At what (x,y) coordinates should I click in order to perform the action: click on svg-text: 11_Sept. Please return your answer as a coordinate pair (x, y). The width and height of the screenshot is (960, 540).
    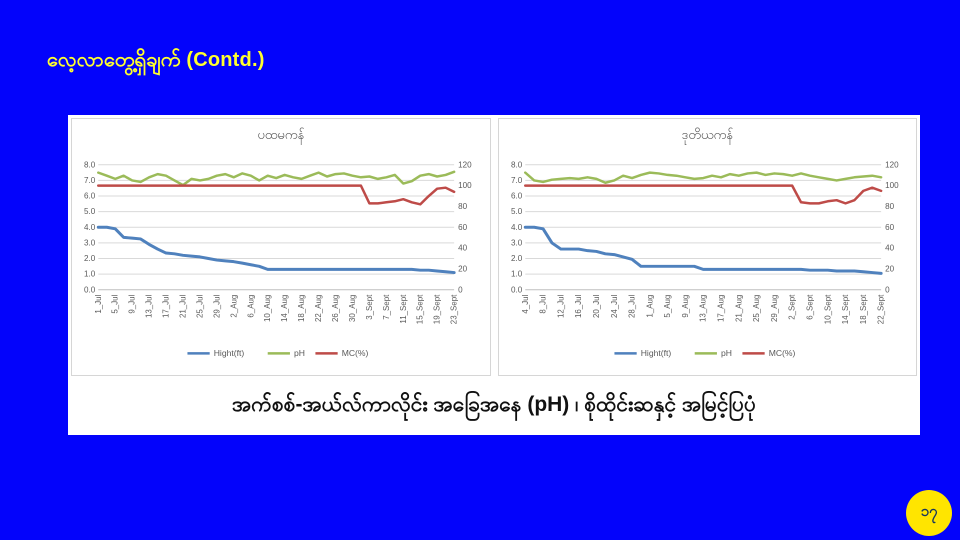
    Looking at the image, I should click on (403, 309).